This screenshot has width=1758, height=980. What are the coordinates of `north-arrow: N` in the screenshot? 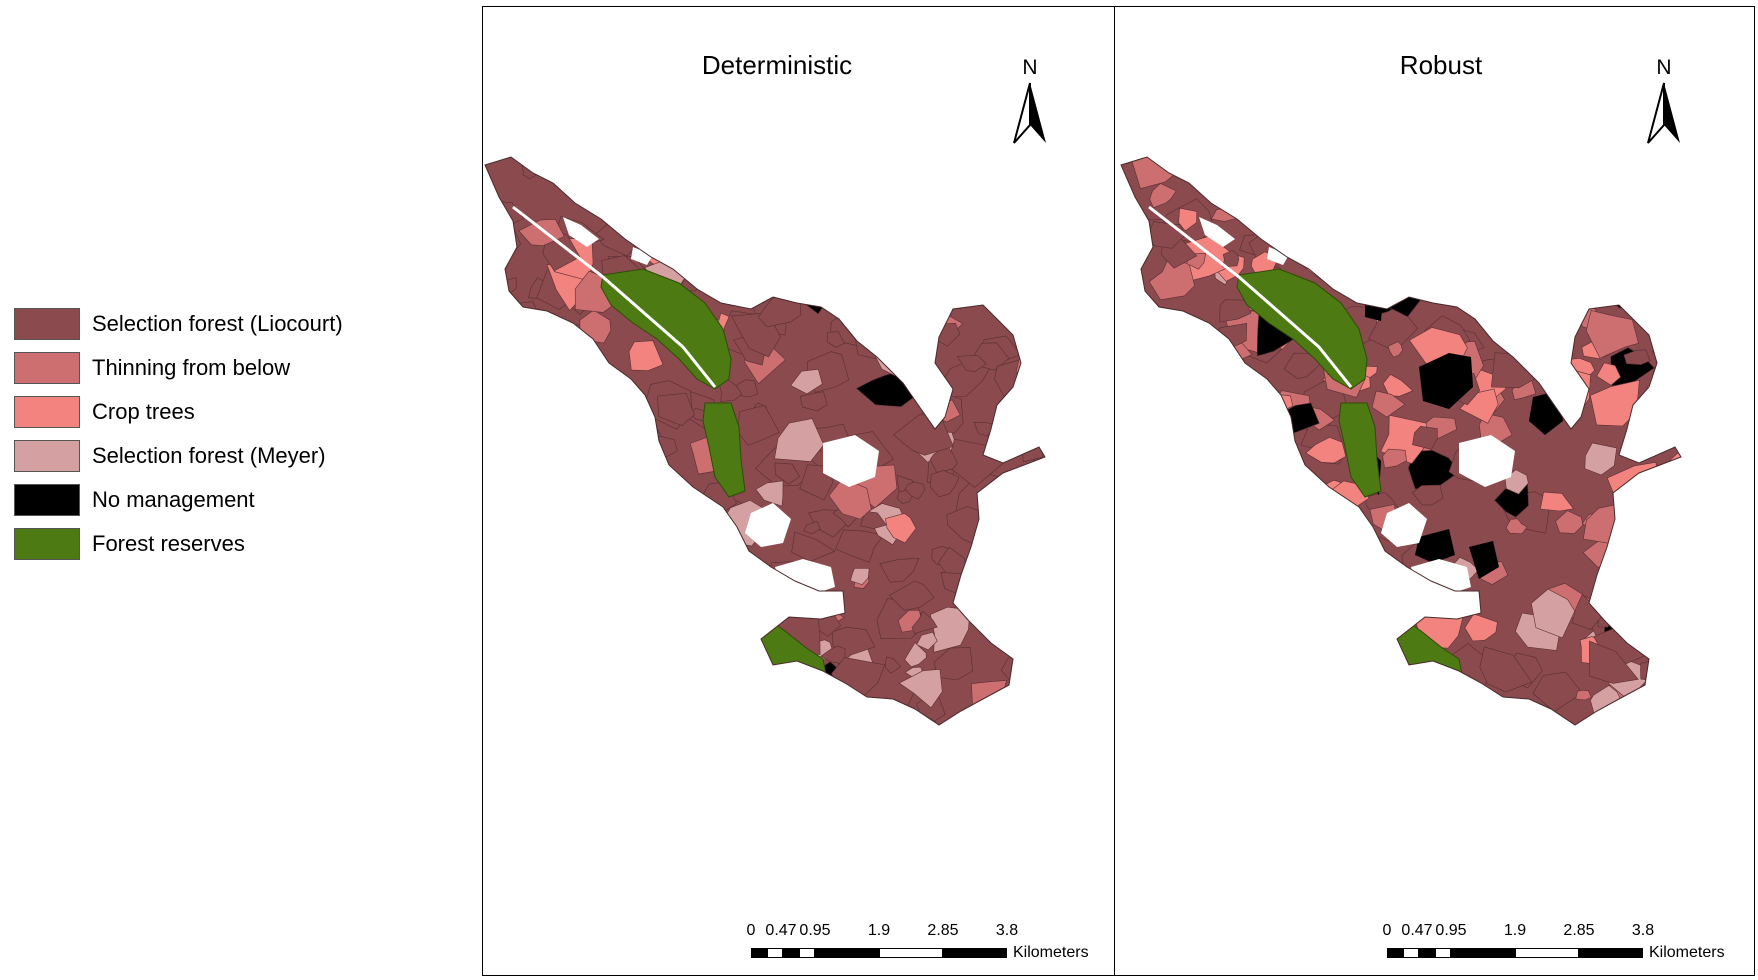 It's located at (1664, 102).